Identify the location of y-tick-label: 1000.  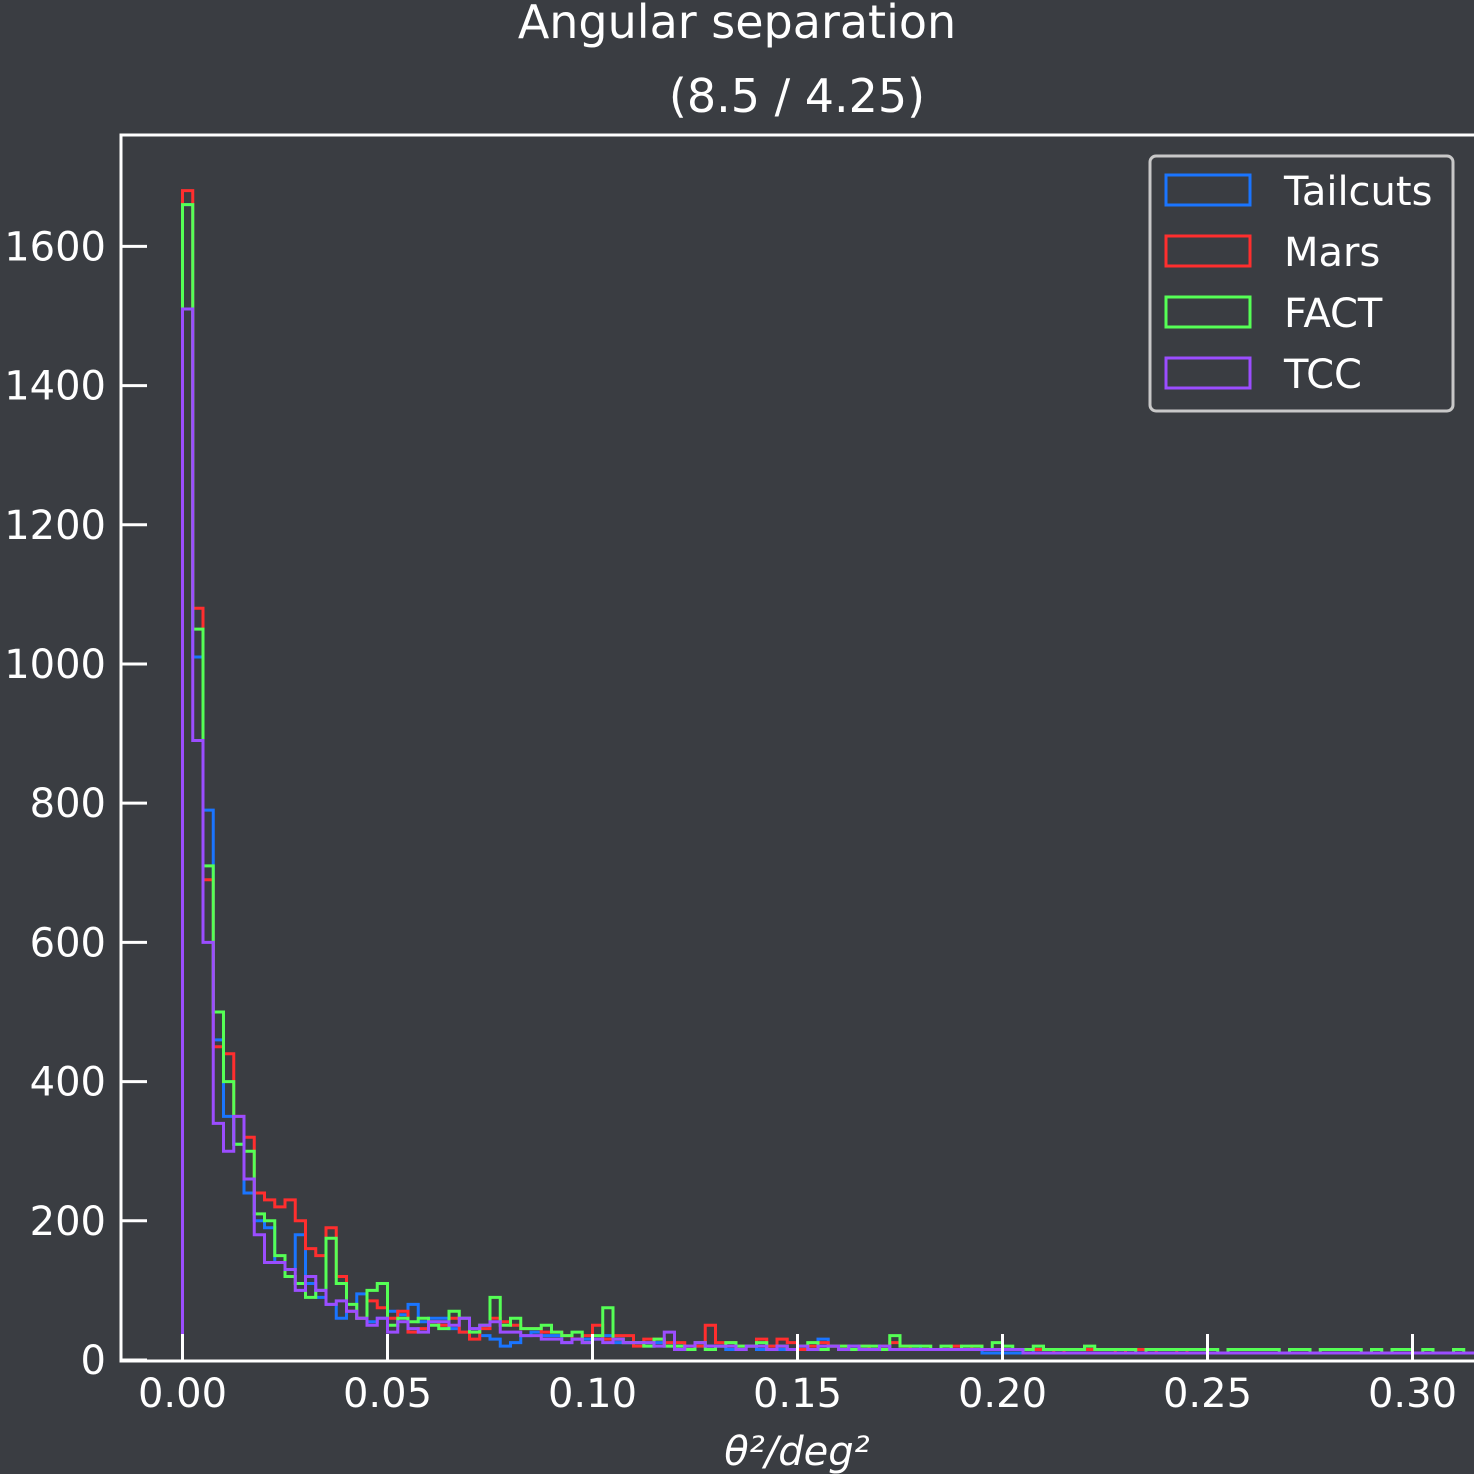
(55, 665).